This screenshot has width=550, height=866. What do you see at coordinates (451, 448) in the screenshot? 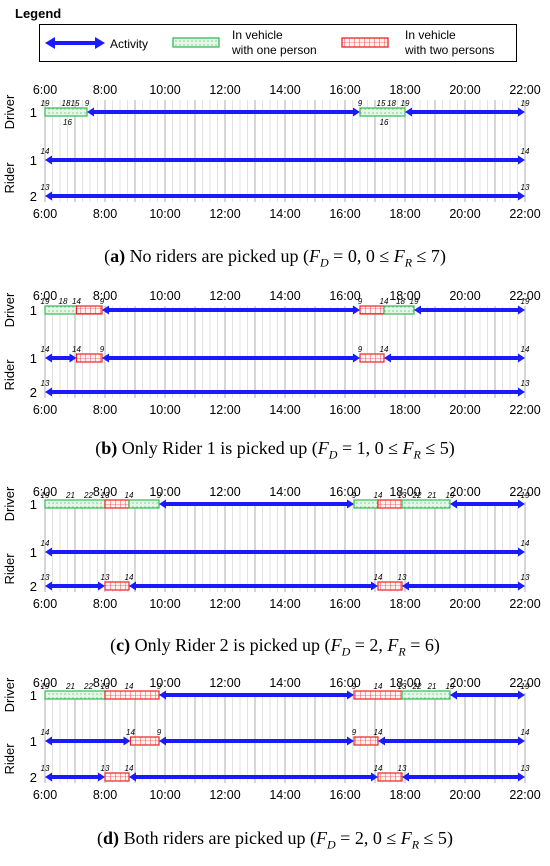
I see `caption-close: )` at bounding box center [451, 448].